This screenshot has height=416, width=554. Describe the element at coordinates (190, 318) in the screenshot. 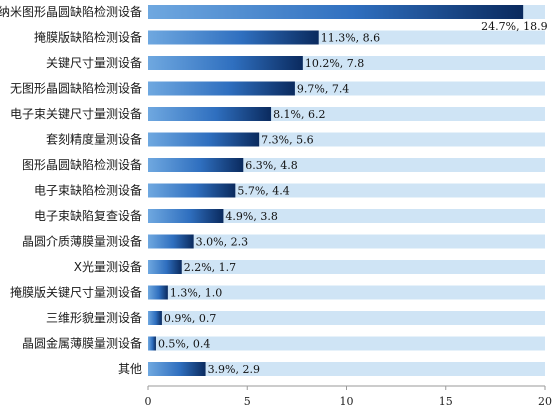

I see `data-label: 0.9%, 0.7` at that location.